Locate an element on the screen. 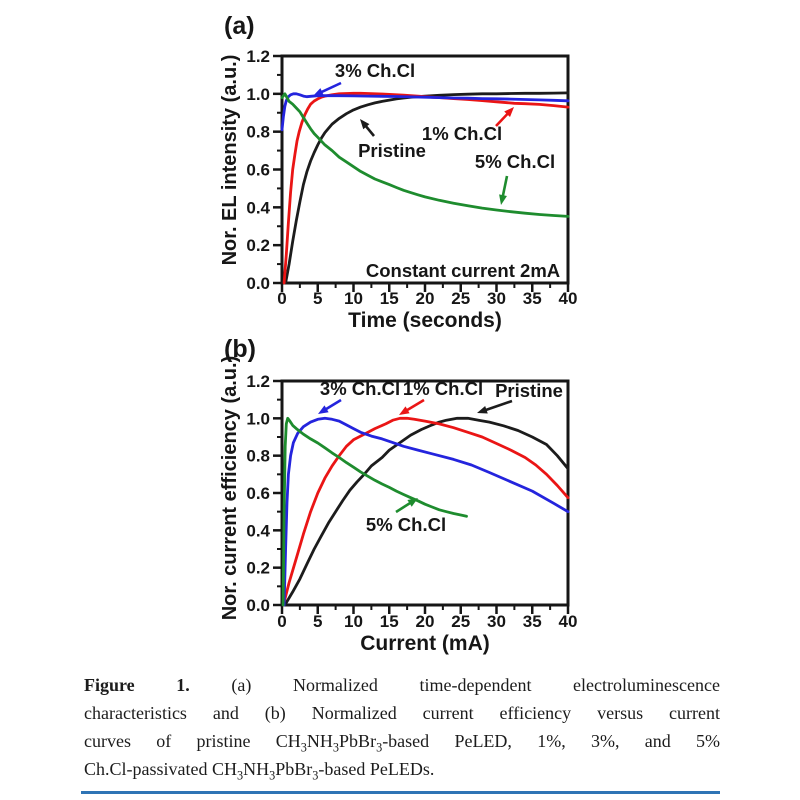 The image size is (800, 800). x-axis-title: Current (mA) is located at coordinates (425, 643).